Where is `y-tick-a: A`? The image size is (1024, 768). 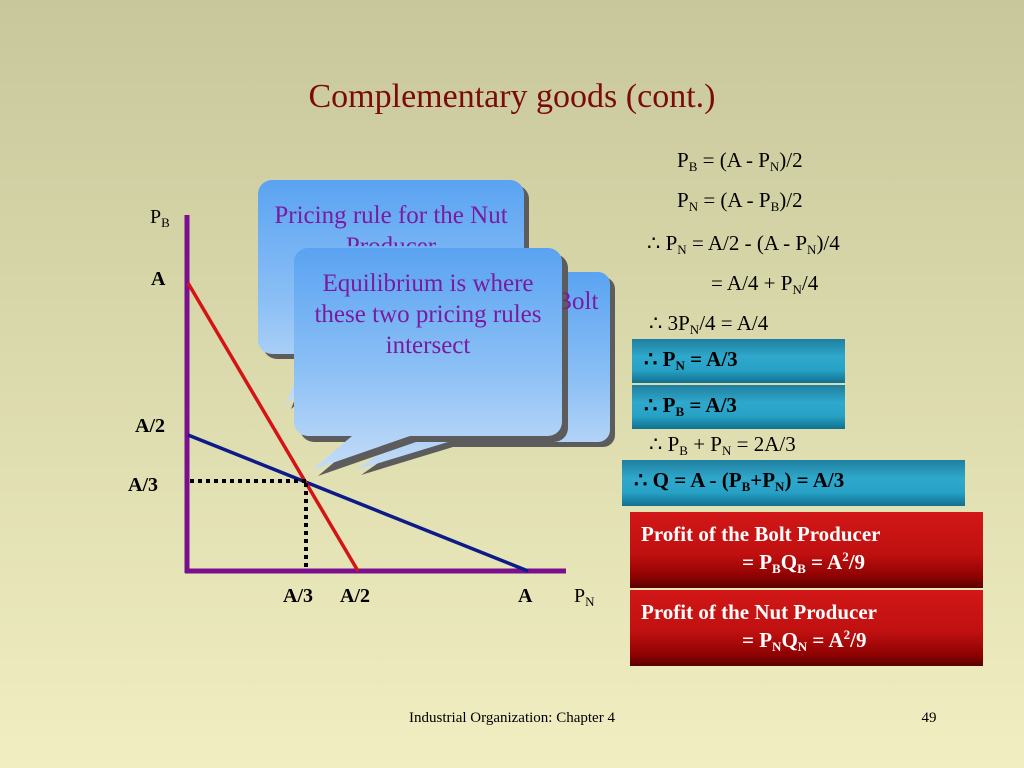
y-tick-a: A is located at coordinates (158, 279).